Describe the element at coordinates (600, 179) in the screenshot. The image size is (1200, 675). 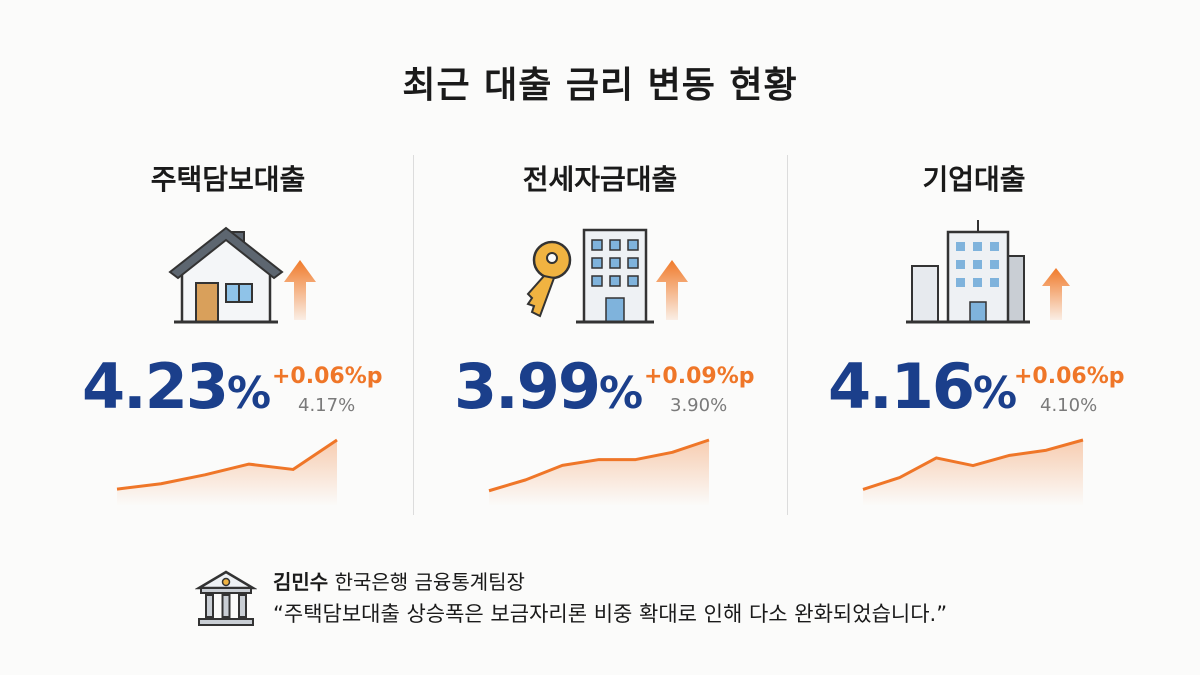
I see `loan-name: 전세자금대출` at that location.